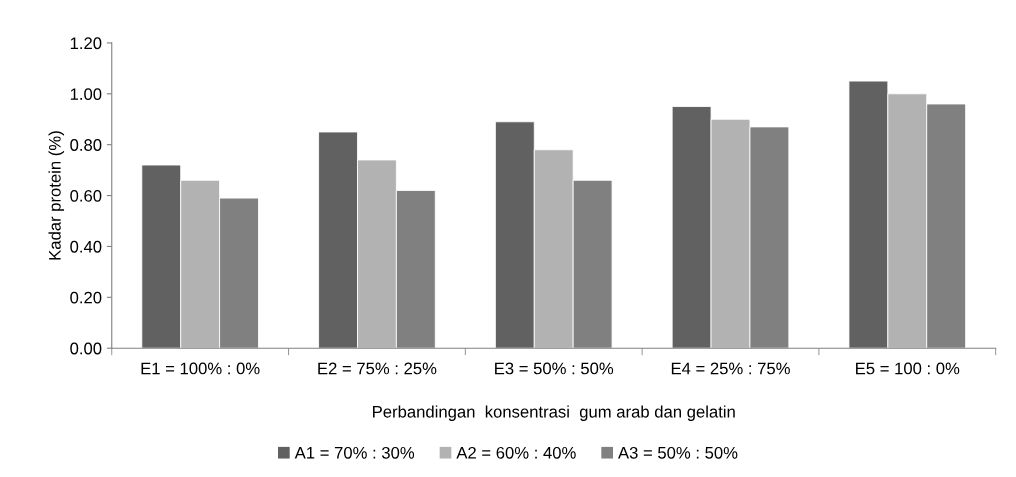 The height and width of the screenshot is (477, 1016). Describe the element at coordinates (730, 368) in the screenshot. I see `x-tick-label: E4 = 25% : 75%` at that location.